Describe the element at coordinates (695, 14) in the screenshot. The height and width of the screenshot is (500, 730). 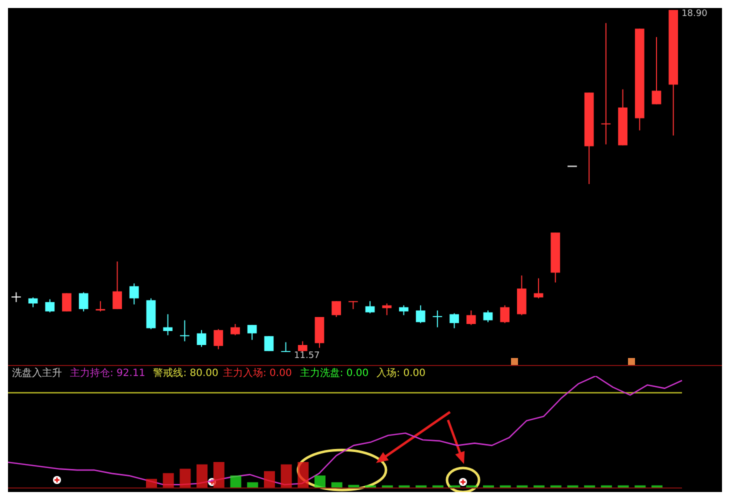
I see `annotation: 18.90` at that location.